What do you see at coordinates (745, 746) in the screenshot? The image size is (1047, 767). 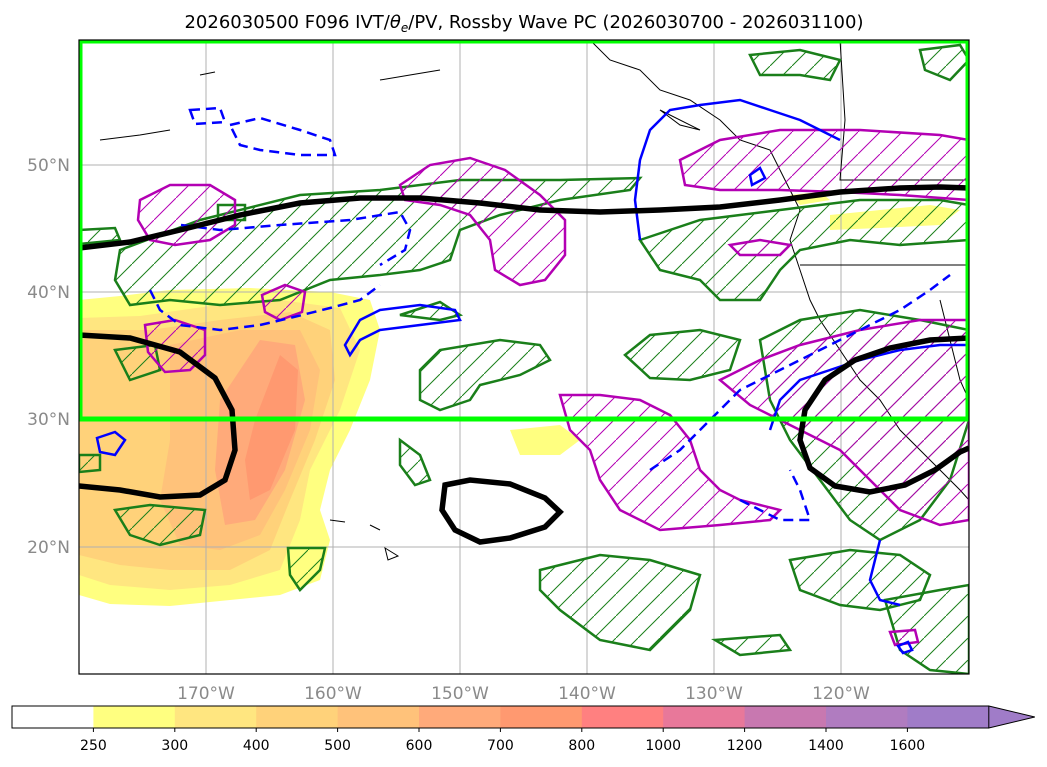 I see `colorbar-tick-label: 1200` at bounding box center [745, 746].